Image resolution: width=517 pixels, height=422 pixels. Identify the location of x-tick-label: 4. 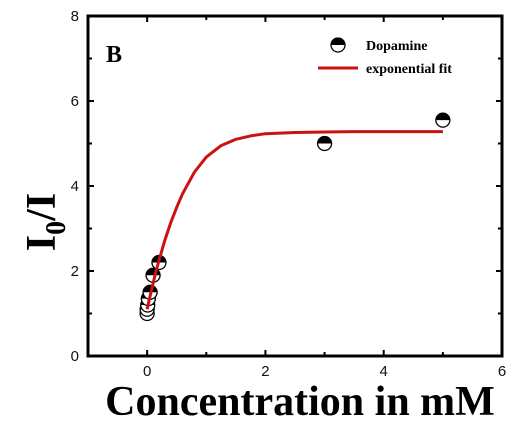
(384, 371).